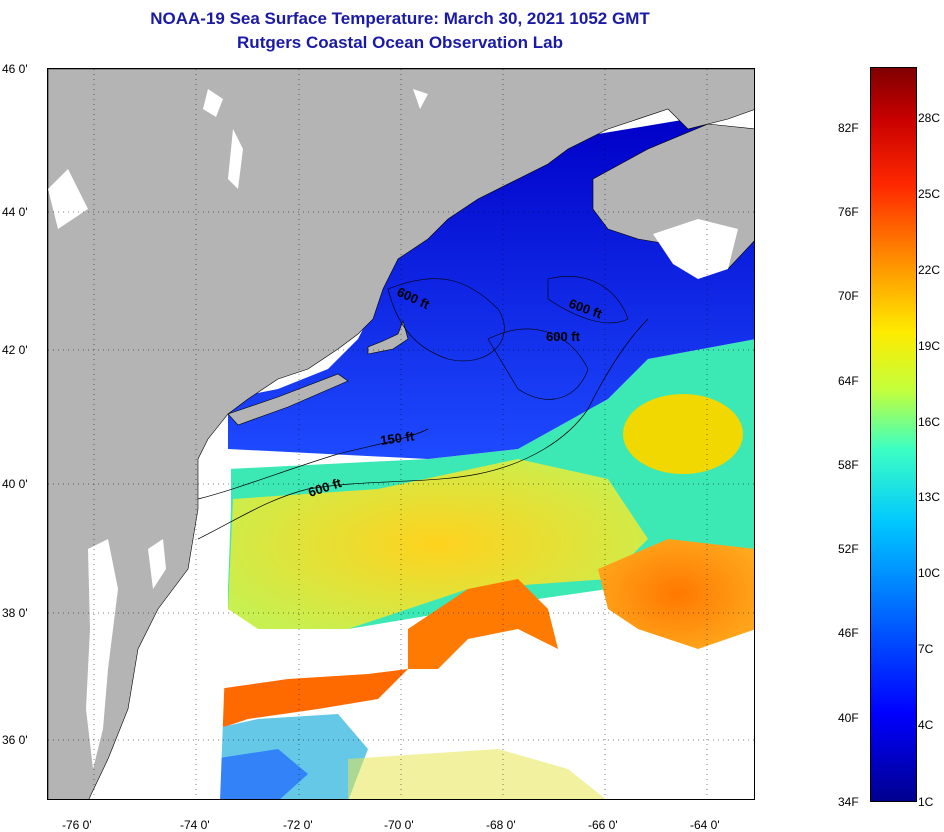 This screenshot has width=944, height=832. What do you see at coordinates (102, 654) in the screenshot?
I see `chesapeake-bay` at bounding box center [102, 654].